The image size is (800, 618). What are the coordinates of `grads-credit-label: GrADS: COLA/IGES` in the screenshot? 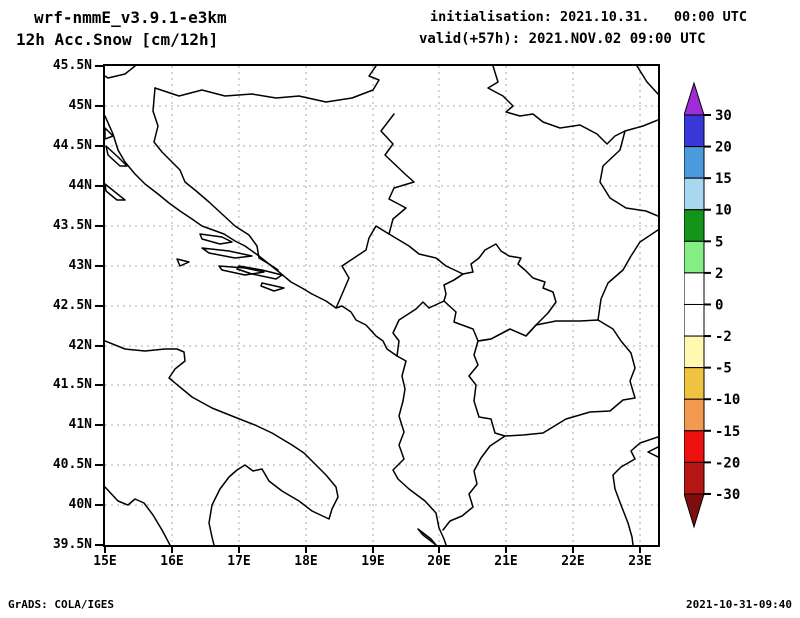 It's located at (61, 604).